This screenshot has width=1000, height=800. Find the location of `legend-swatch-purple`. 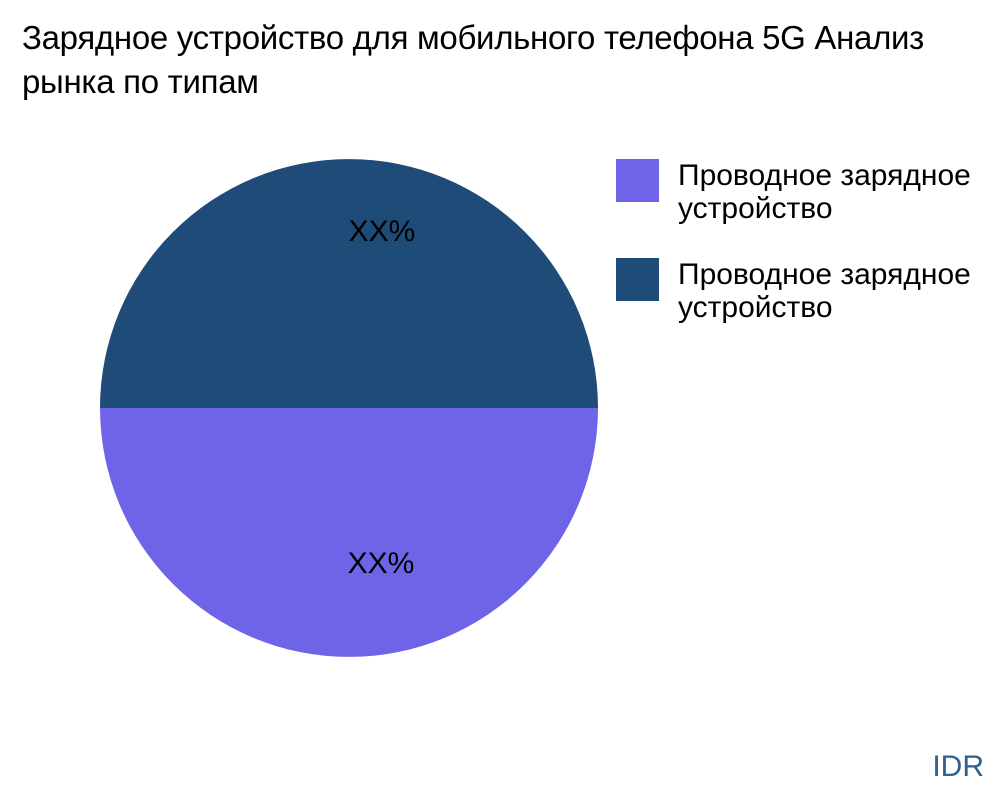

legend-swatch-purple is located at coordinates (637, 180).